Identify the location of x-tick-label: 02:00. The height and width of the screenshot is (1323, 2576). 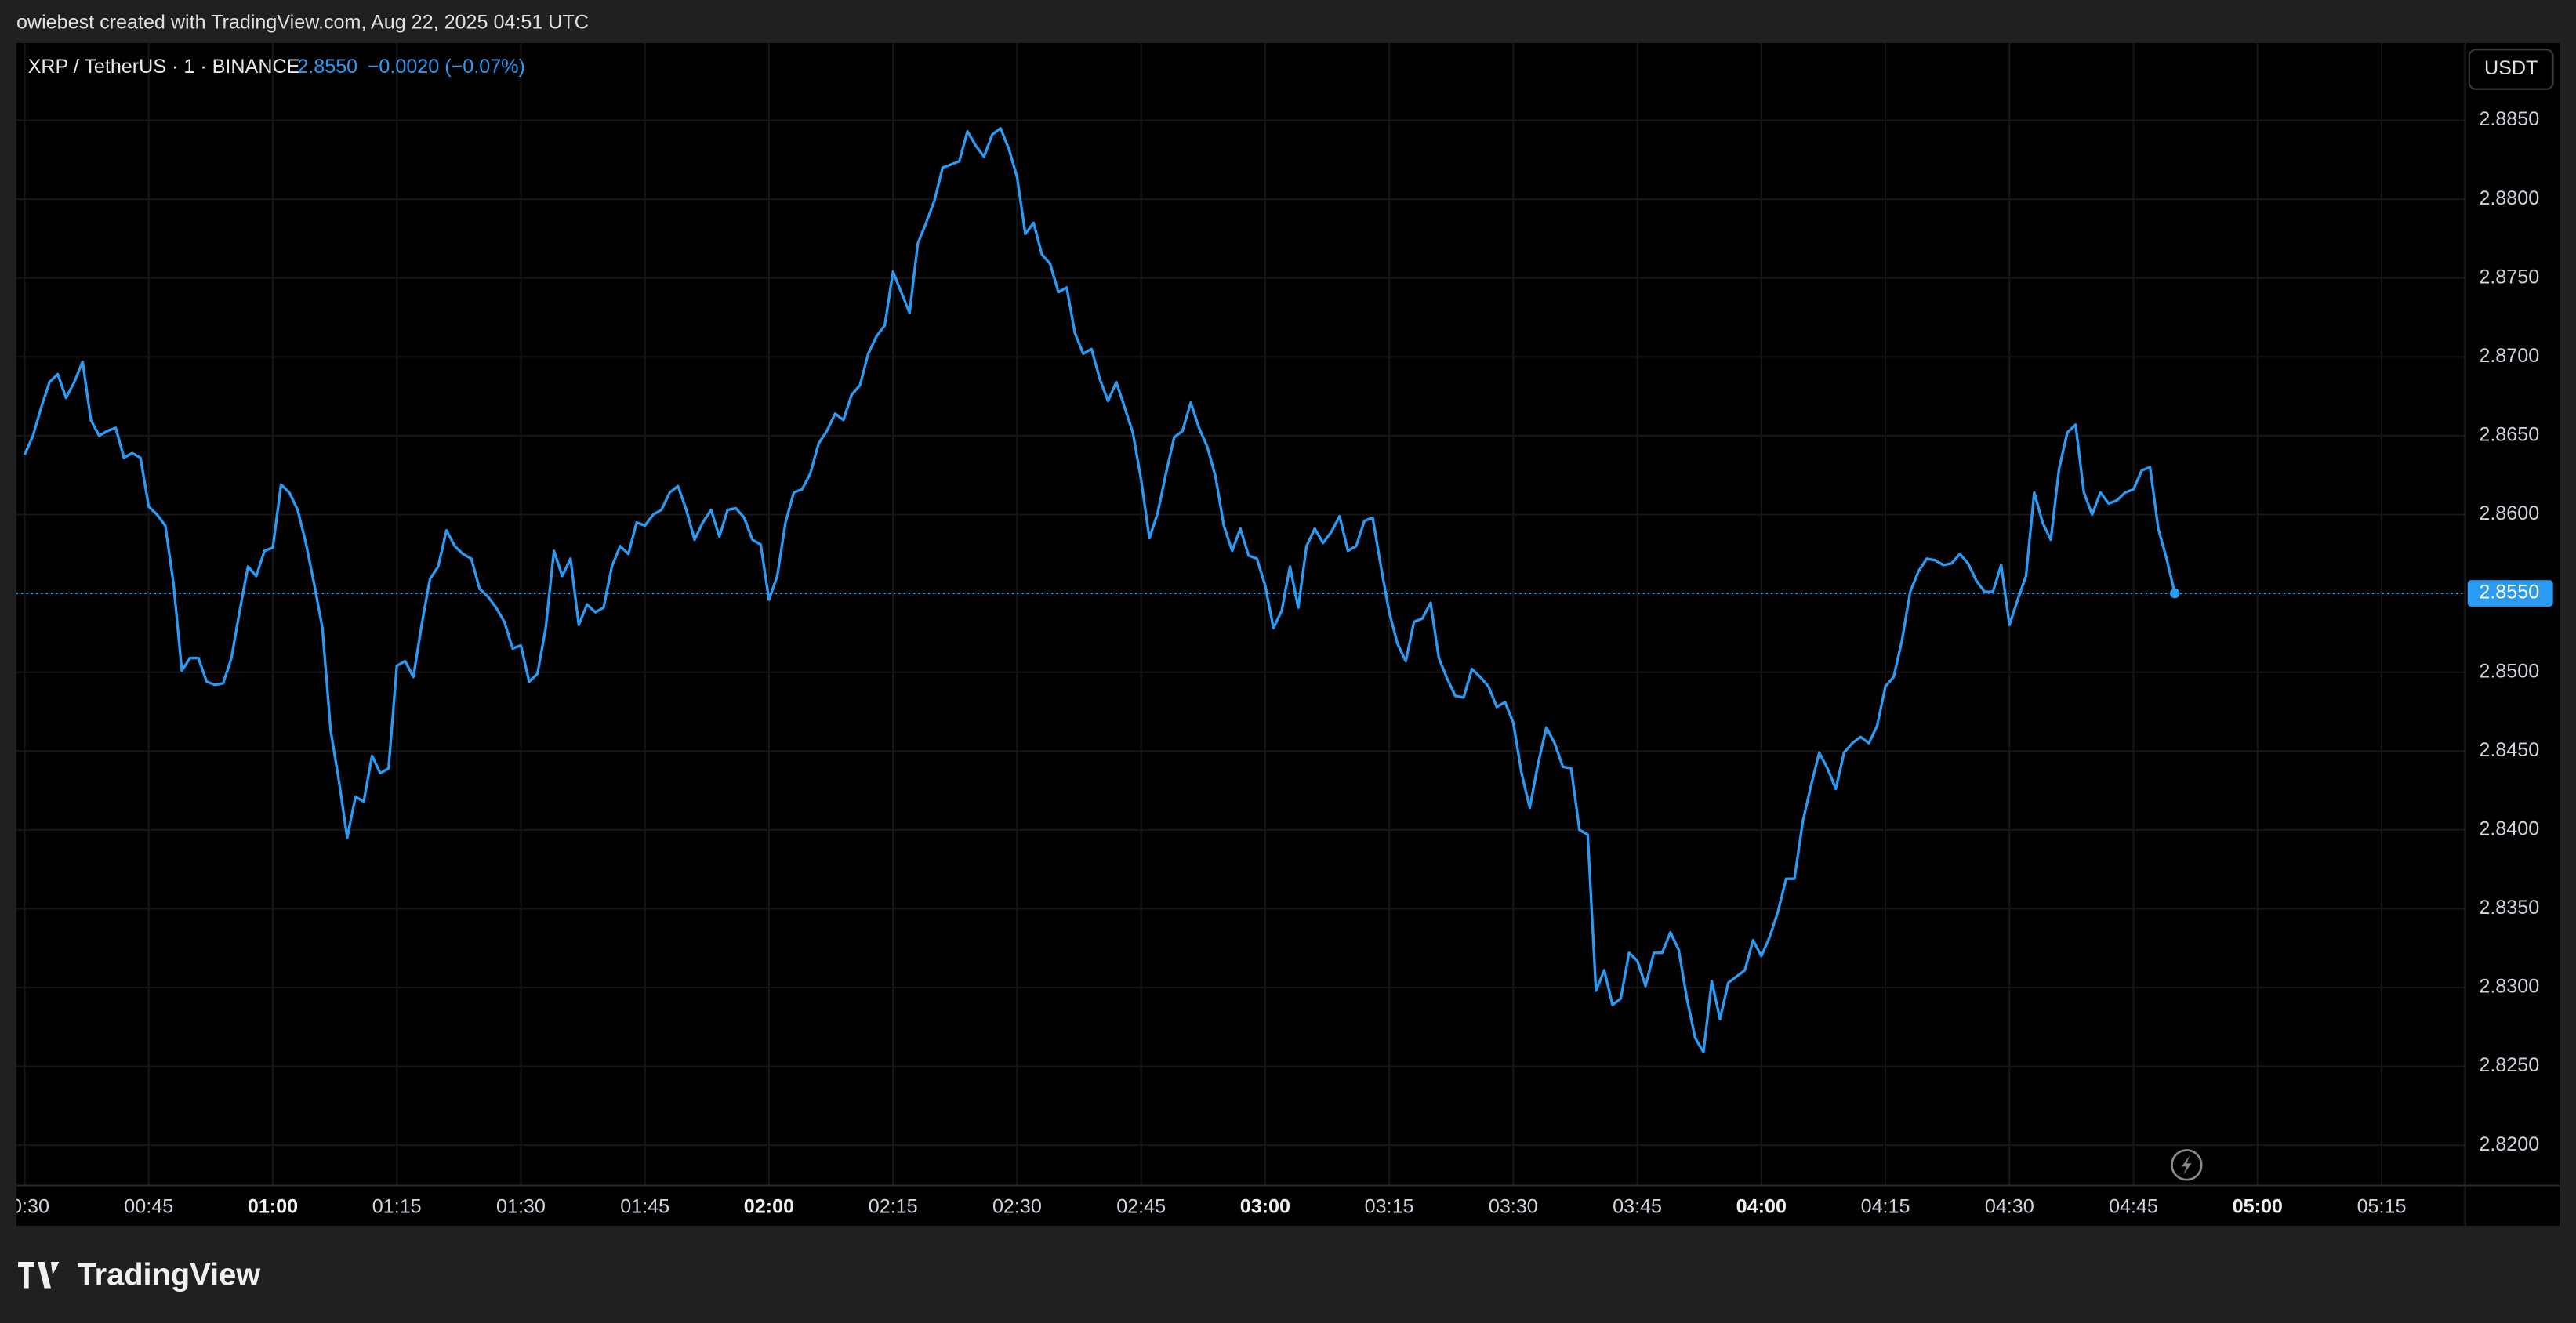
(769, 1206).